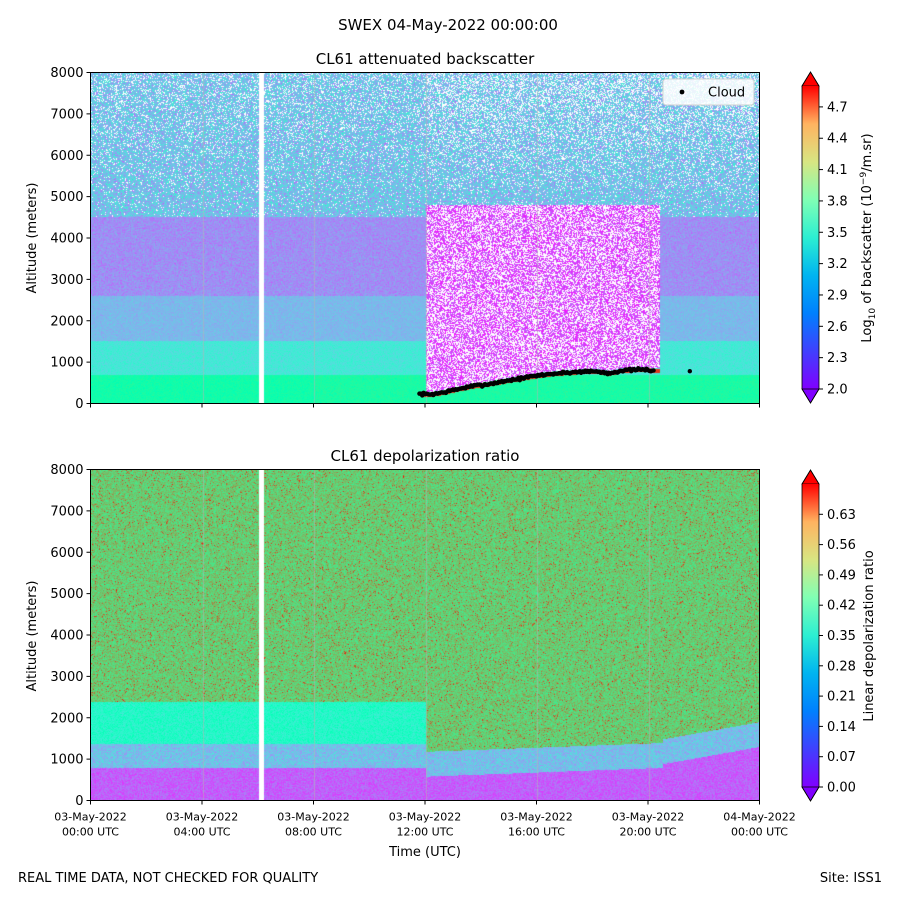 This screenshot has width=900, height=900. Describe the element at coordinates (313, 825) in the screenshot. I see `x-tick-label: 03-May-2022 08:00 UTC` at that location.